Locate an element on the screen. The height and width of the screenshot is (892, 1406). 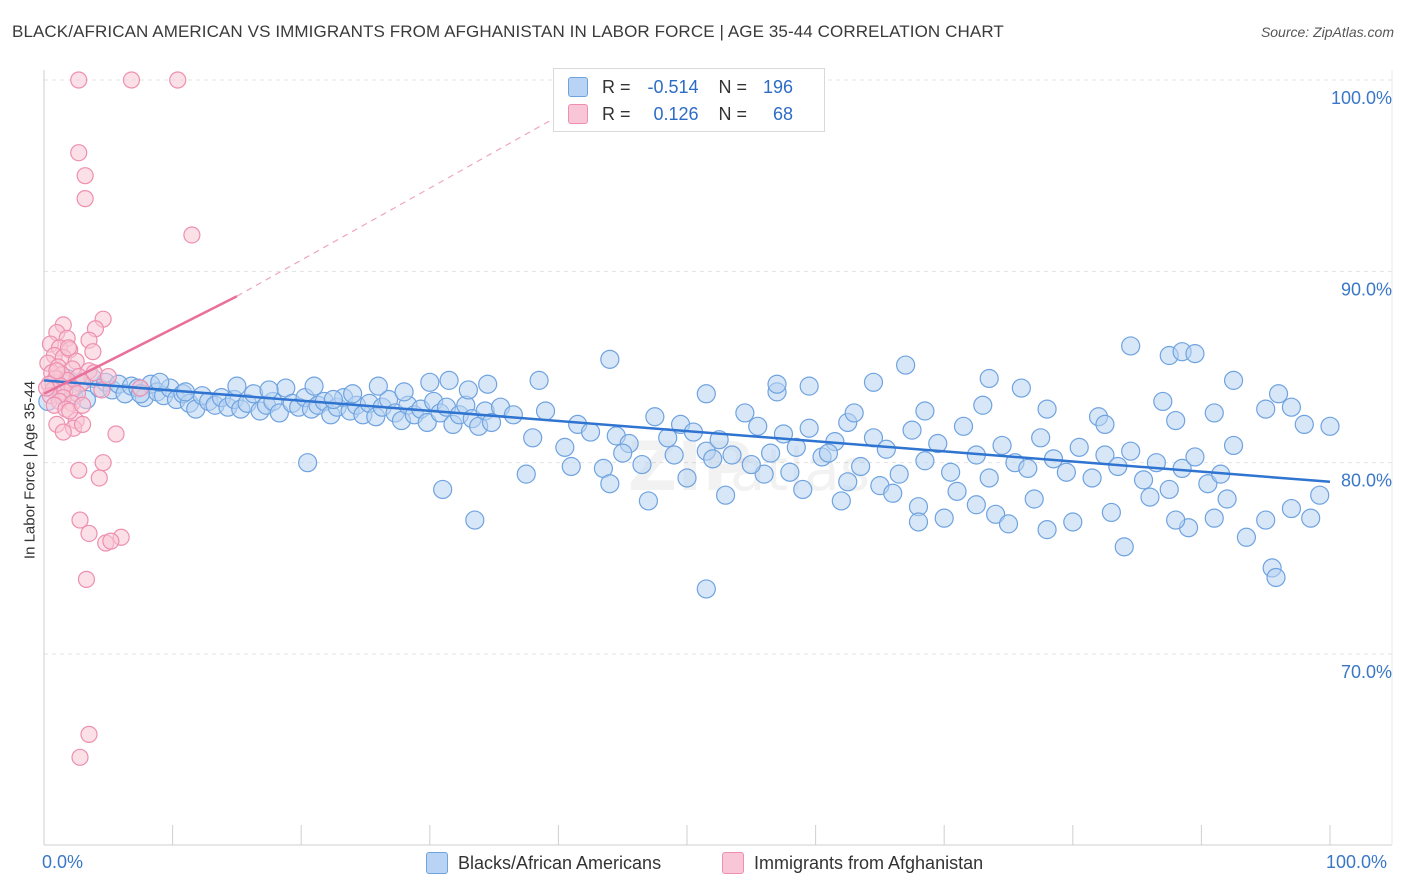
legend-row-blue: R = -0.514 N = 196 is located at coordinates (680, 87).